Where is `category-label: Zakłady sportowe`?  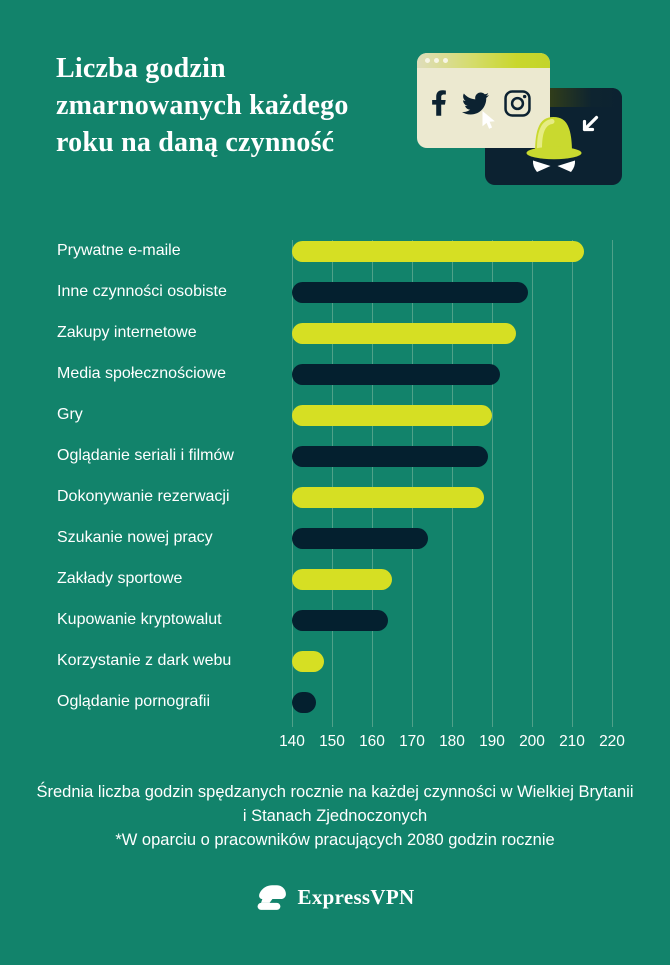 category-label: Zakłady sportowe is located at coordinates (120, 578).